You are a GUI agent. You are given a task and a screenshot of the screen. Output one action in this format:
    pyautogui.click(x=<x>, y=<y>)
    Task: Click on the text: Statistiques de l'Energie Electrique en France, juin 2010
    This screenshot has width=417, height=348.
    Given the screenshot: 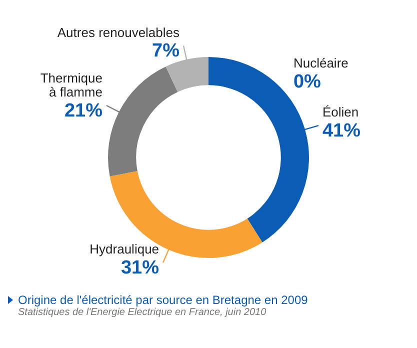 What is the action you would take?
    pyautogui.click(x=143, y=312)
    